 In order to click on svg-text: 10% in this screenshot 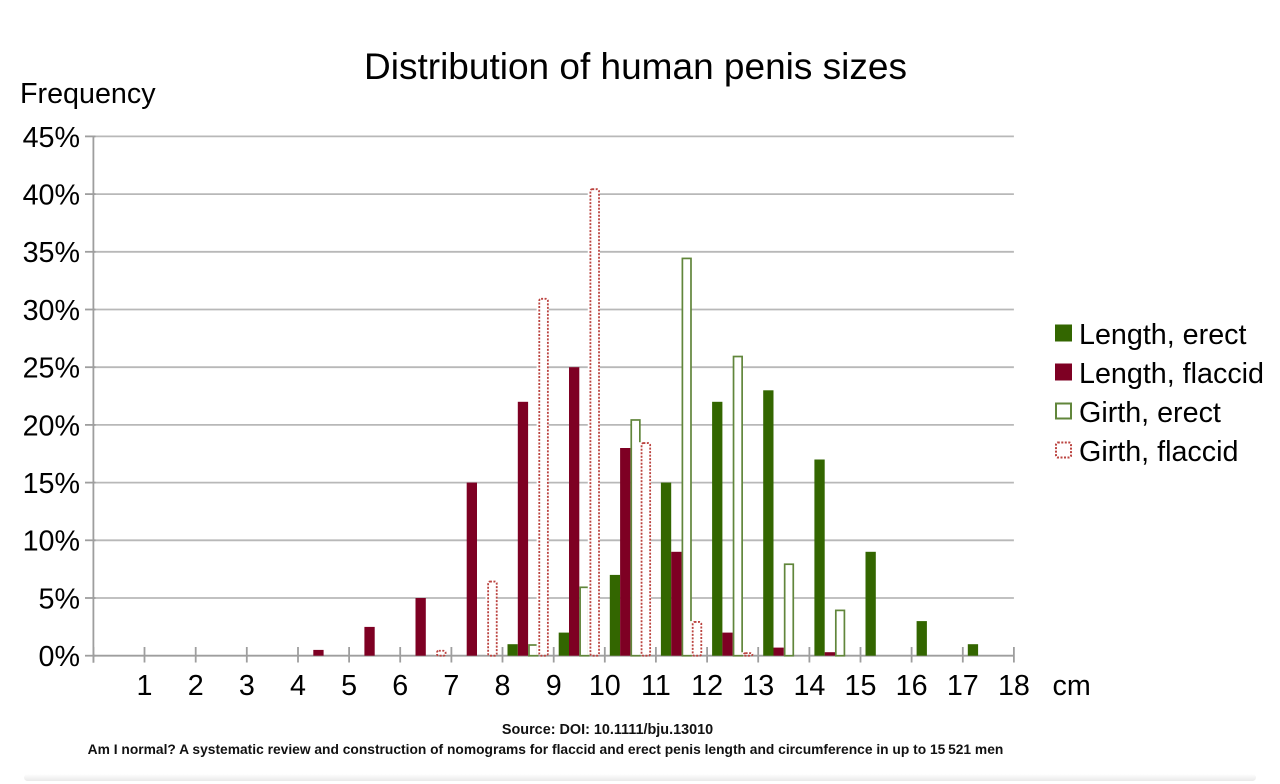, I will do `click(51, 542)`.